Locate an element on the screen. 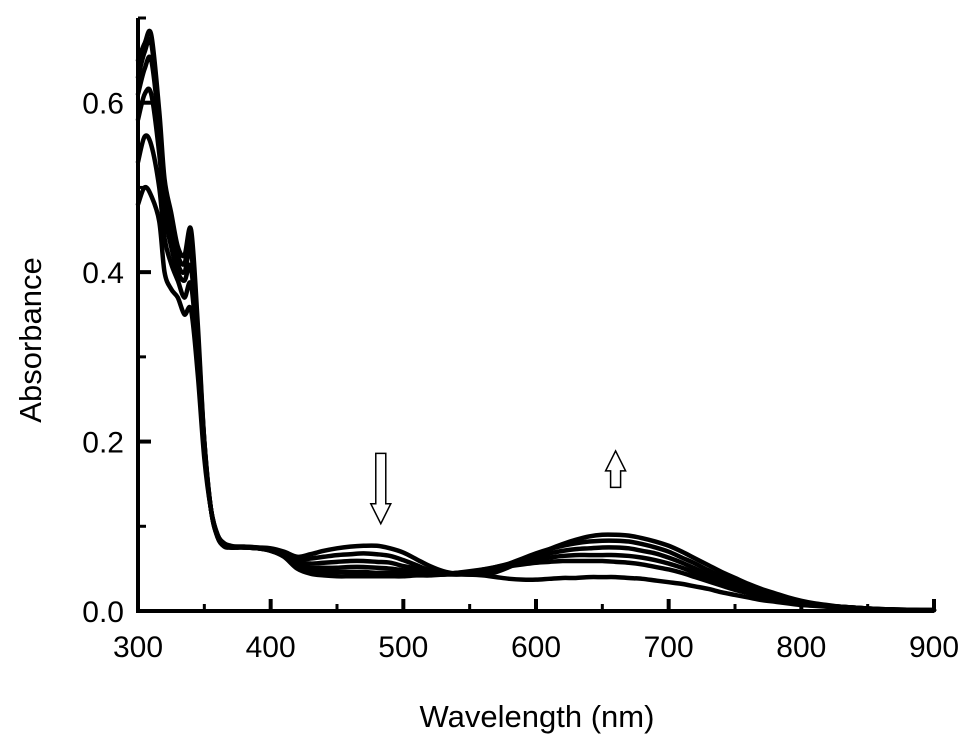 The height and width of the screenshot is (737, 966). y-tick-label: 0.6 is located at coordinates (103, 104).